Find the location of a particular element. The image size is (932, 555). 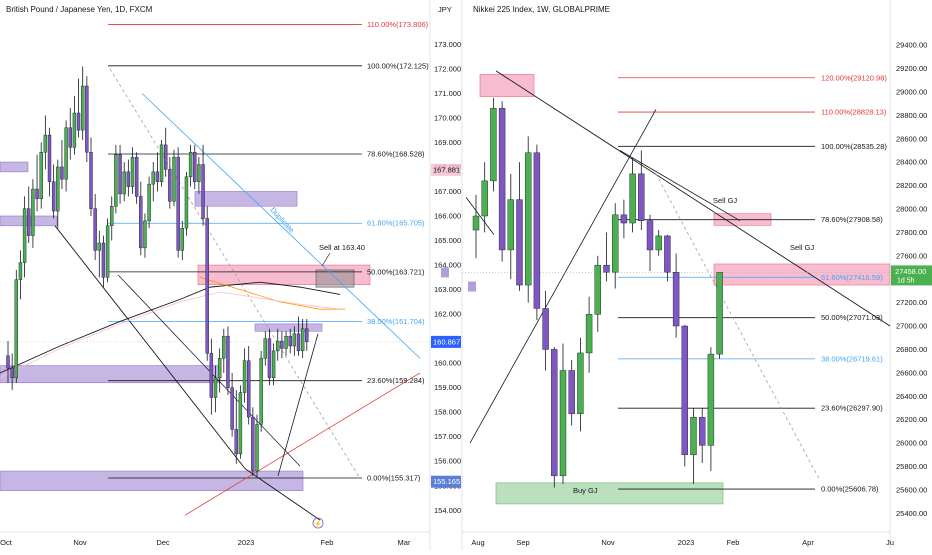

x-tick-label: Apr is located at coordinates (808, 542).